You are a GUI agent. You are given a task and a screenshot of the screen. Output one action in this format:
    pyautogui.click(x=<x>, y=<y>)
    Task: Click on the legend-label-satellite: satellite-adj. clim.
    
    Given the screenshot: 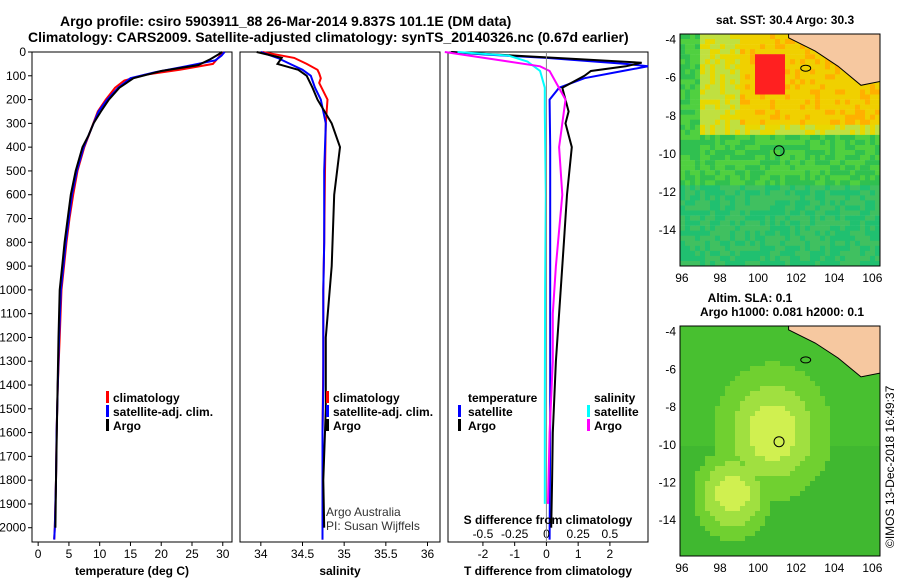 What is the action you would take?
    pyautogui.click(x=163, y=412)
    